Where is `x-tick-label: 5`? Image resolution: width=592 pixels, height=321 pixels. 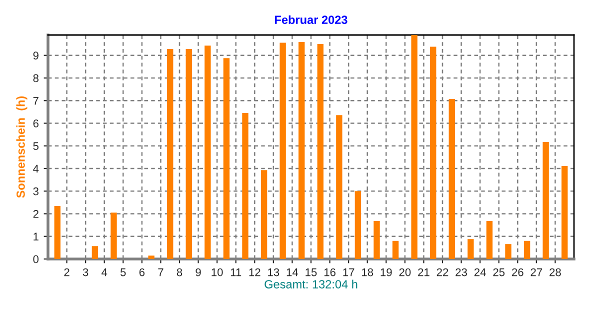
x-tick-label: 5 is located at coordinates (123, 272).